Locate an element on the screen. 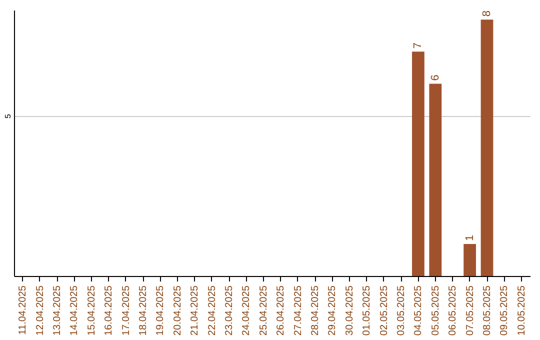  x-tick-label: 26.04.2025 is located at coordinates (281, 310).